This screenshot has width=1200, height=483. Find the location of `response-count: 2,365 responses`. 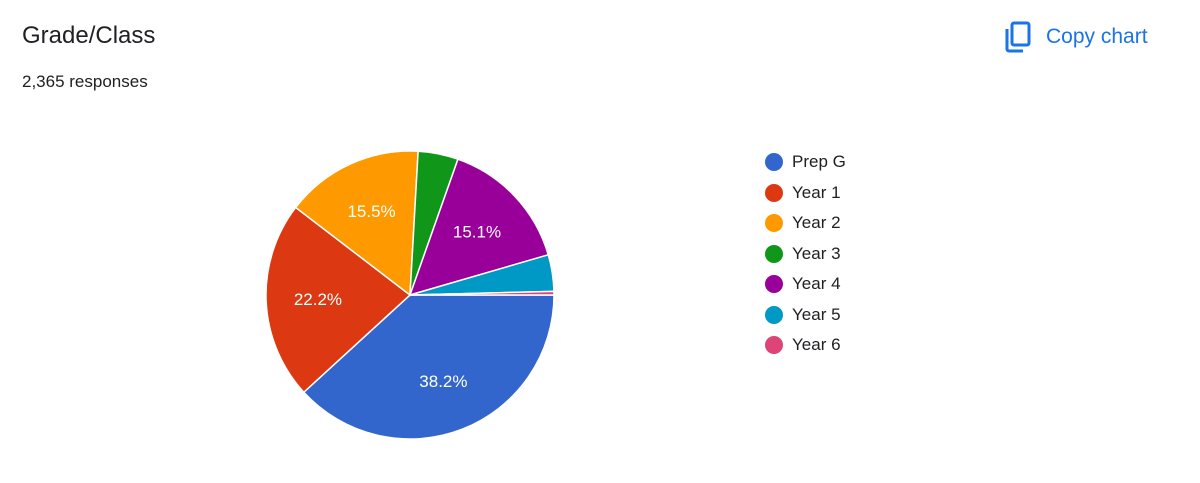

response-count: 2,365 responses is located at coordinates (85, 81).